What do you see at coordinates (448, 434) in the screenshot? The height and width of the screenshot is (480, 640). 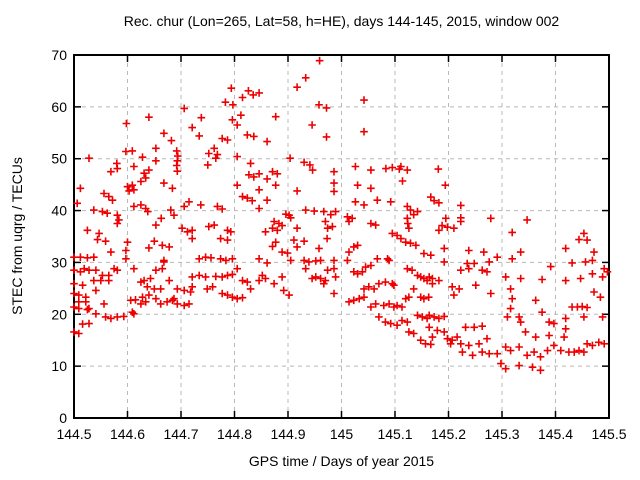 I see `x-tick-label: 145.2` at bounding box center [448, 434].